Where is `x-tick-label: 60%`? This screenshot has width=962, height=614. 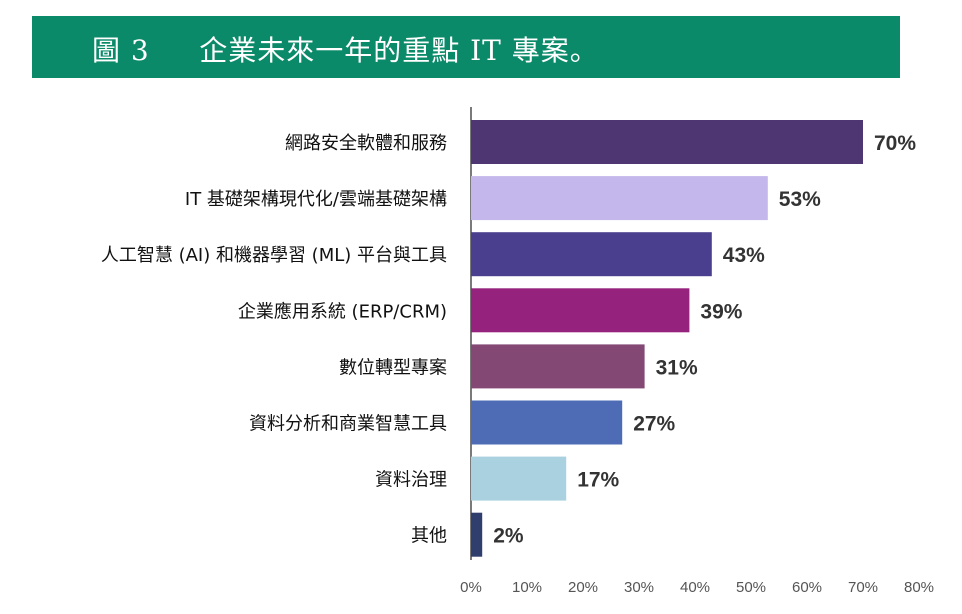
x-tick-label: 60% is located at coordinates (807, 587).